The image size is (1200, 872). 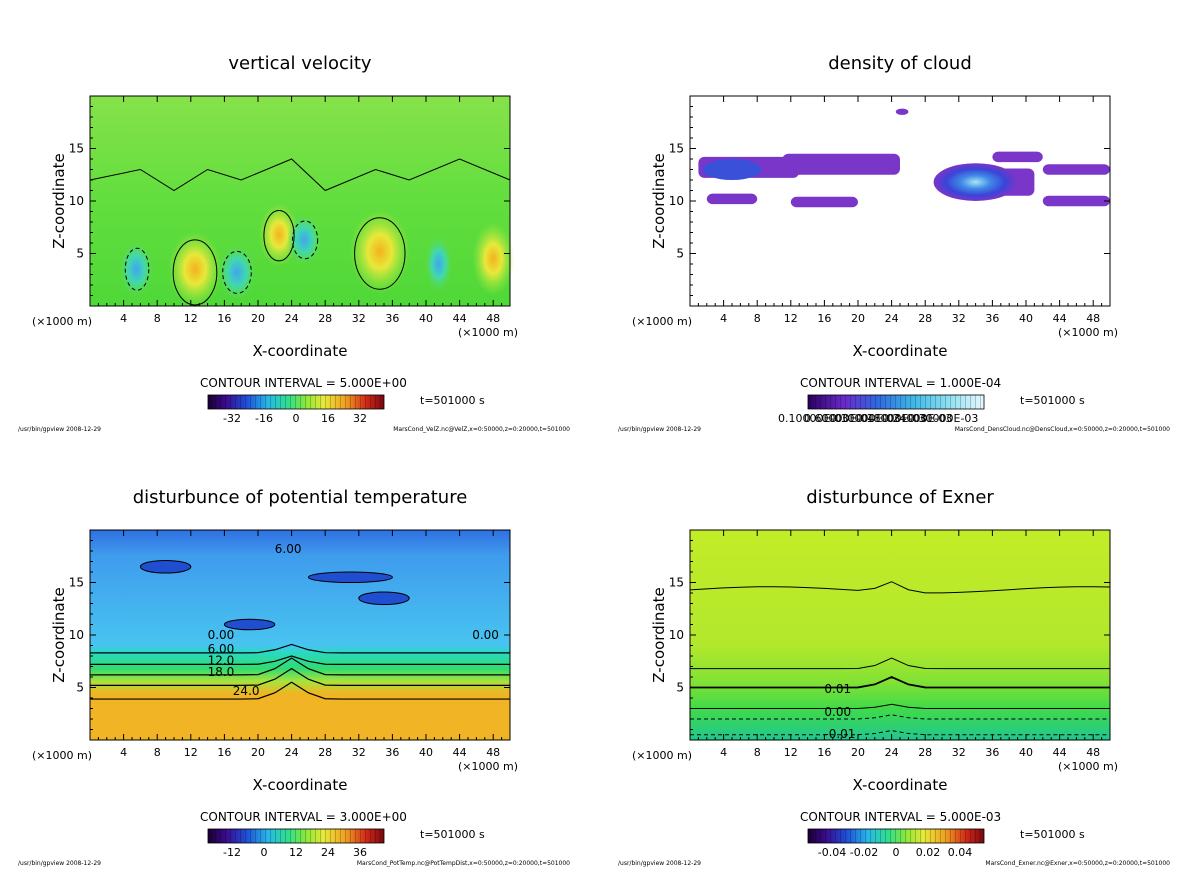 I want to click on contour-interval: CONTOUR INTERVAL = 3.000E+00, so click(x=303, y=817).